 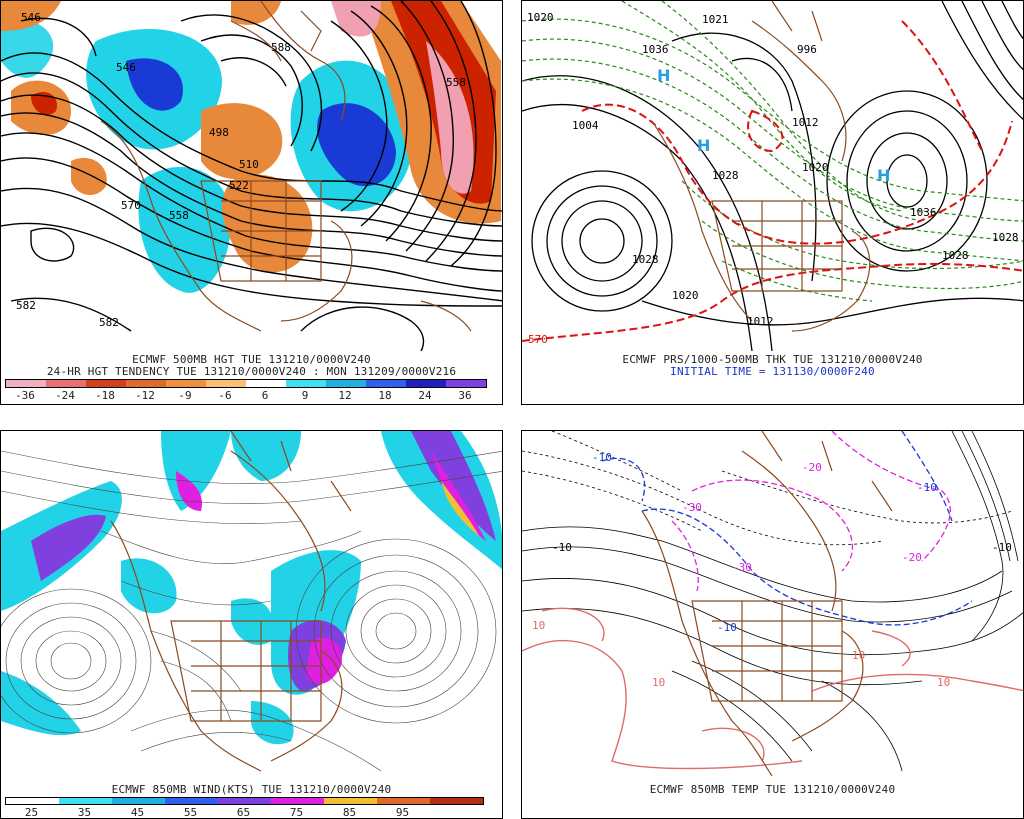 What do you see at coordinates (281, 47) in the screenshot?
I see `contour-label: 588` at bounding box center [281, 47].